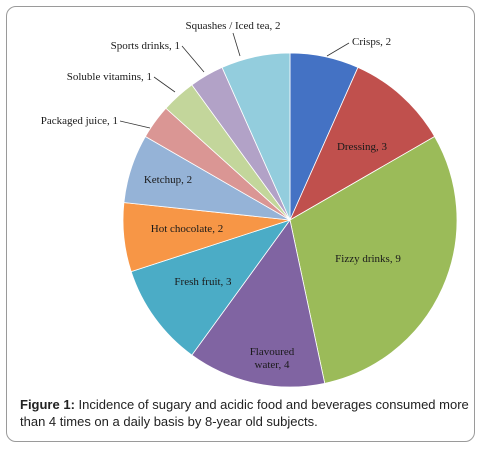  What do you see at coordinates (79, 121) in the screenshot?
I see `slice-label-packaged-juice: Packaged juice, 1` at bounding box center [79, 121].